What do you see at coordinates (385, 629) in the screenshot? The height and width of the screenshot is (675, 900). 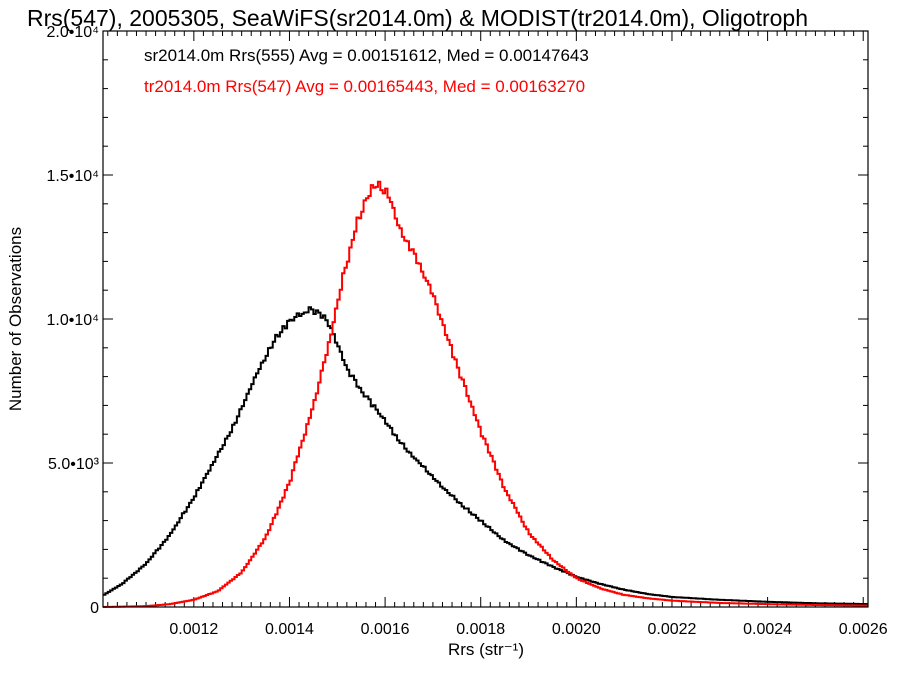 I see `x-tick-label: 0.0016` at bounding box center [385, 629].